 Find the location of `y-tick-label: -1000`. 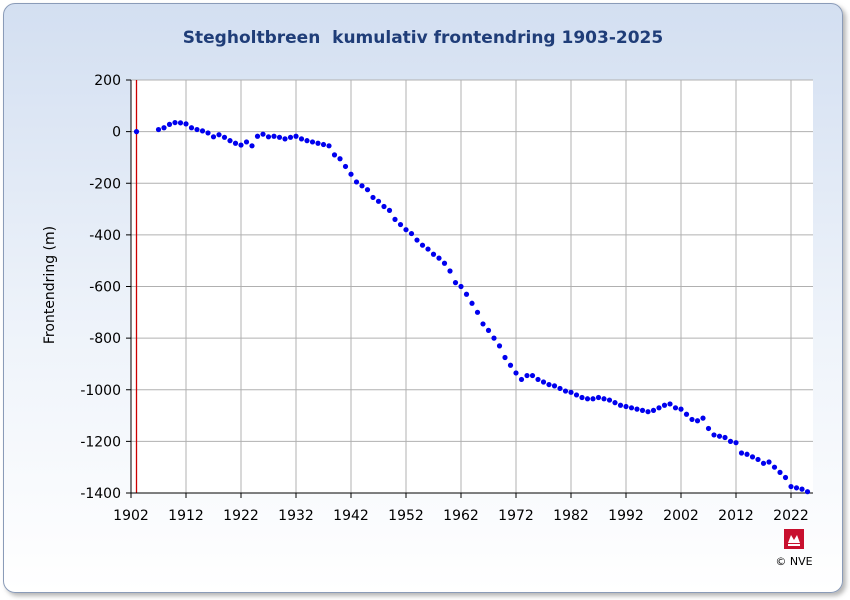

y-tick-label: -1000 is located at coordinates (100, 391).